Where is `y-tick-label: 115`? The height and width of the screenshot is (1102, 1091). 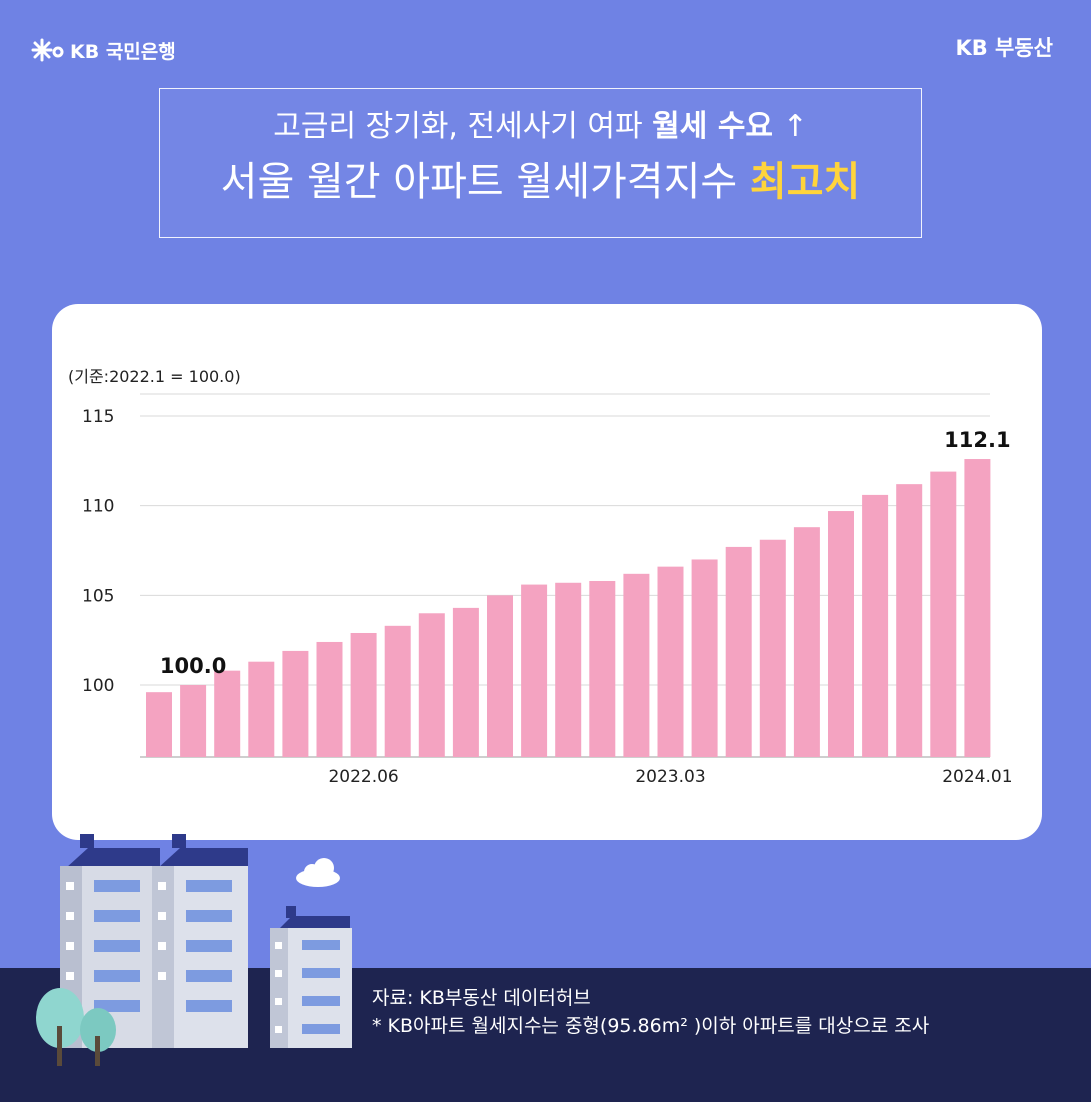
y-tick-label: 115 is located at coordinates (98, 417).